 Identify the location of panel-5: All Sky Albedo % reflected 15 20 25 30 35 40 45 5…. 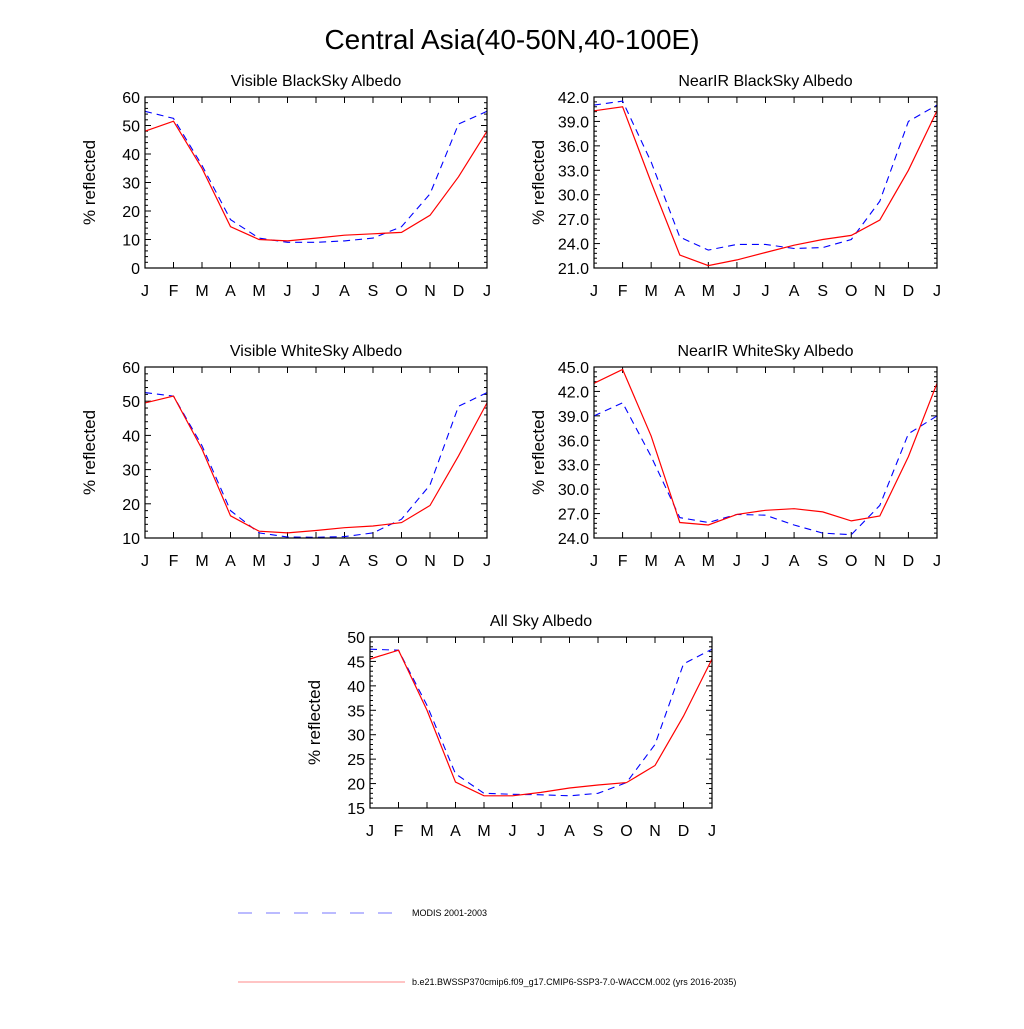
(510, 726).